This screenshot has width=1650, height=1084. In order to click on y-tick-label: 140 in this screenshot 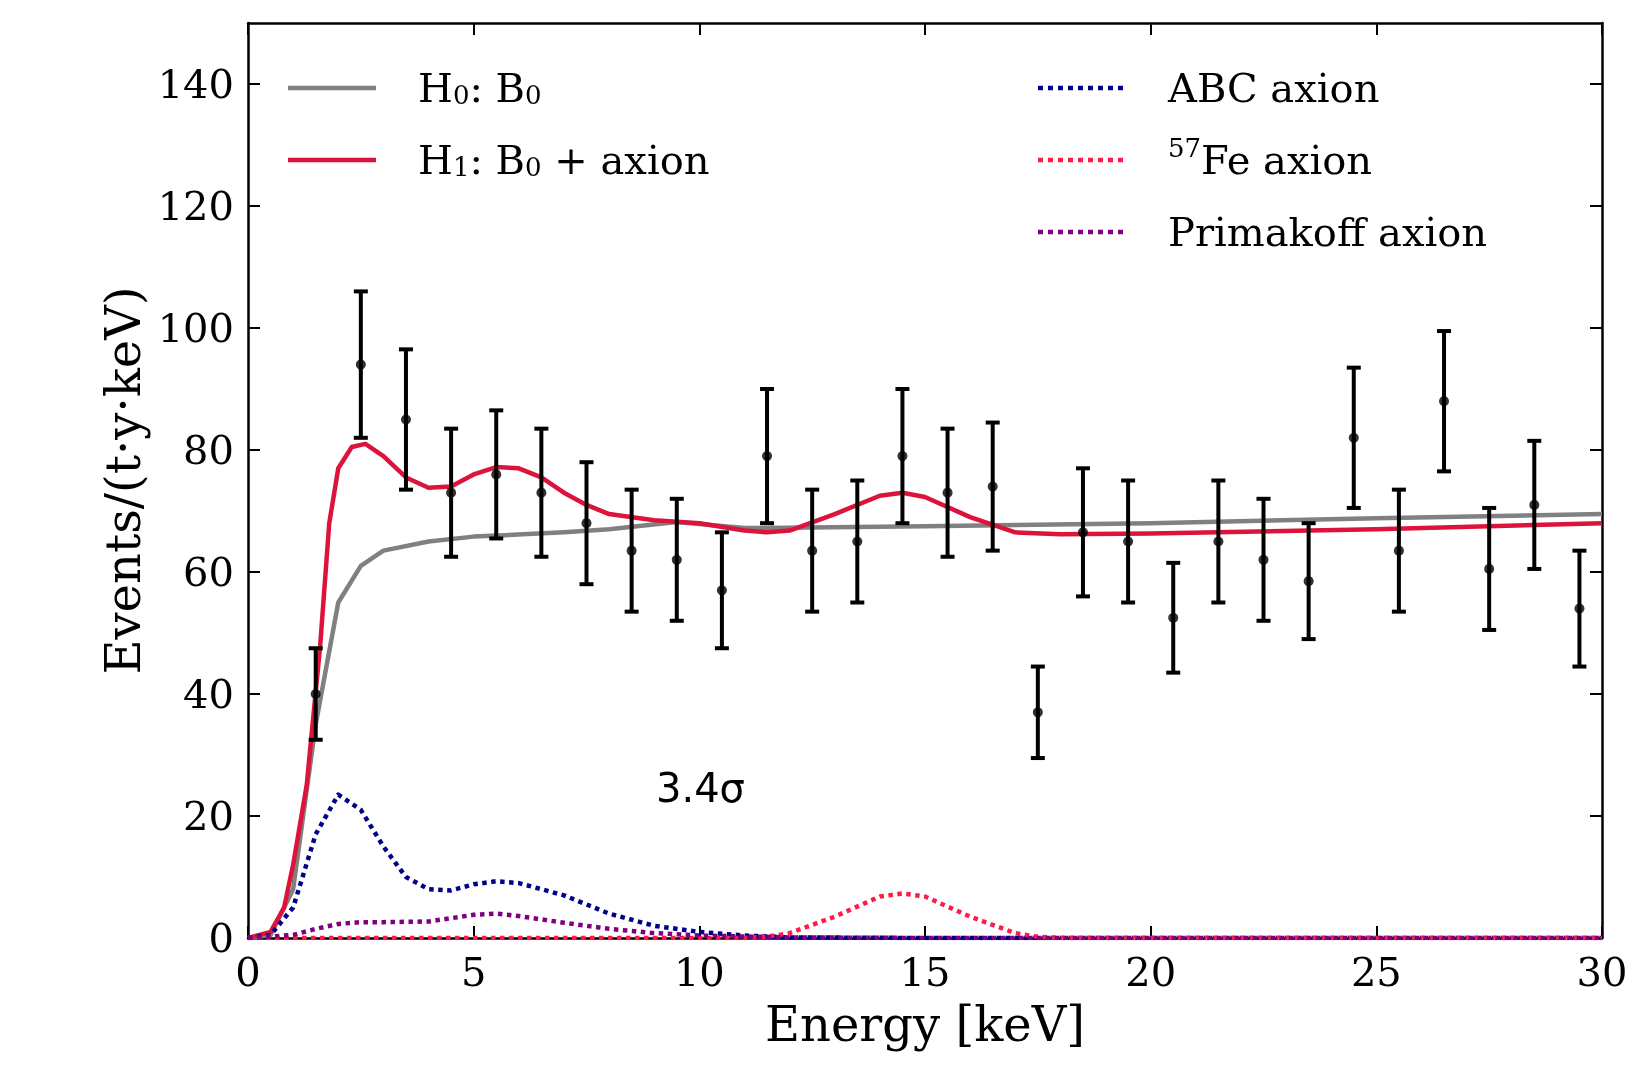, I will do `click(195, 84)`.